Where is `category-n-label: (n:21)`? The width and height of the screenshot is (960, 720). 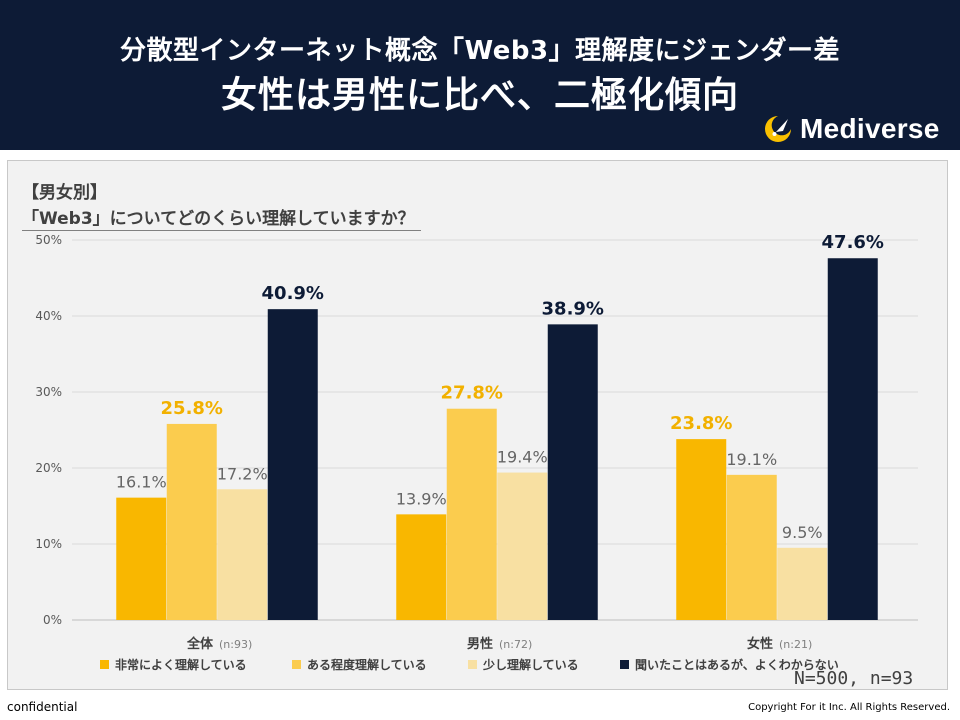 category-n-label: (n:21) is located at coordinates (795, 644).